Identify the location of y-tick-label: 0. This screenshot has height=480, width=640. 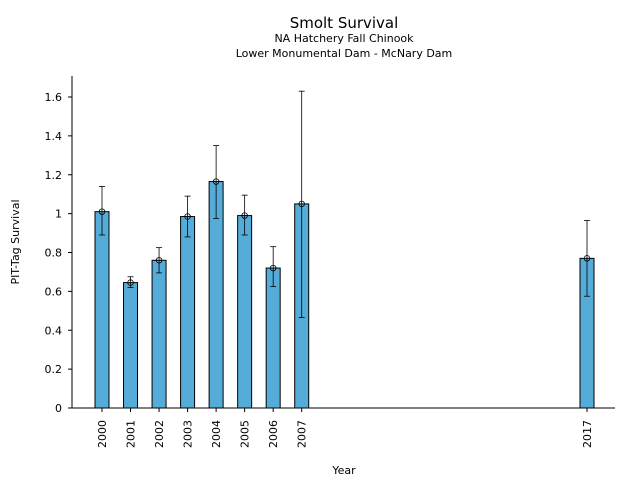
(58, 408).